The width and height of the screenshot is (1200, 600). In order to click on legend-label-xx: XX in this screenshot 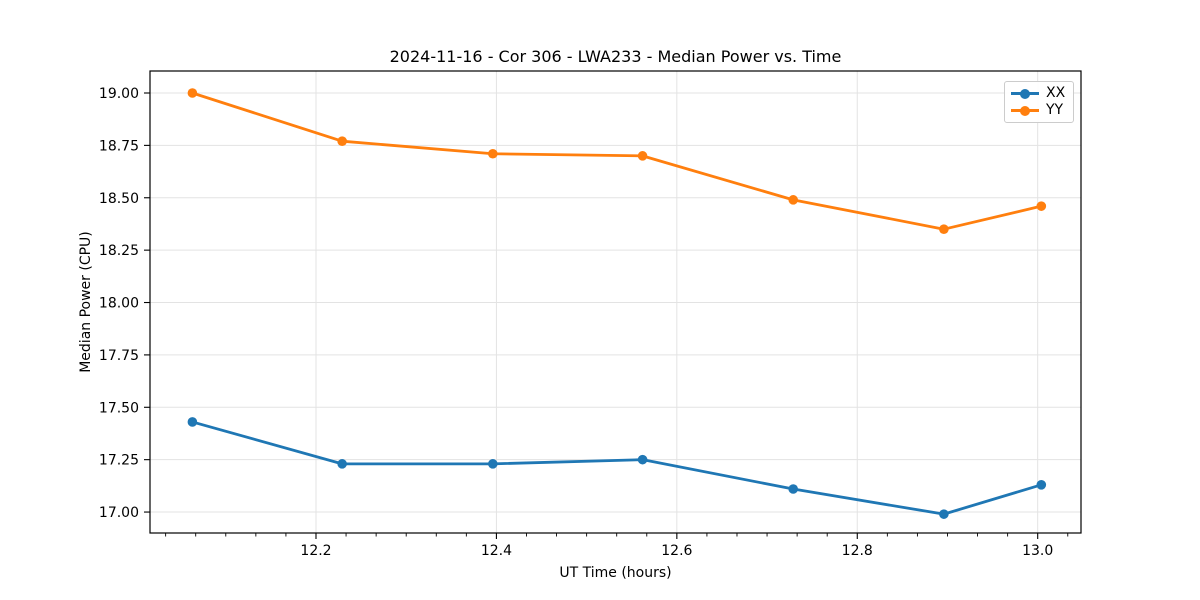, I will do `click(1056, 93)`.